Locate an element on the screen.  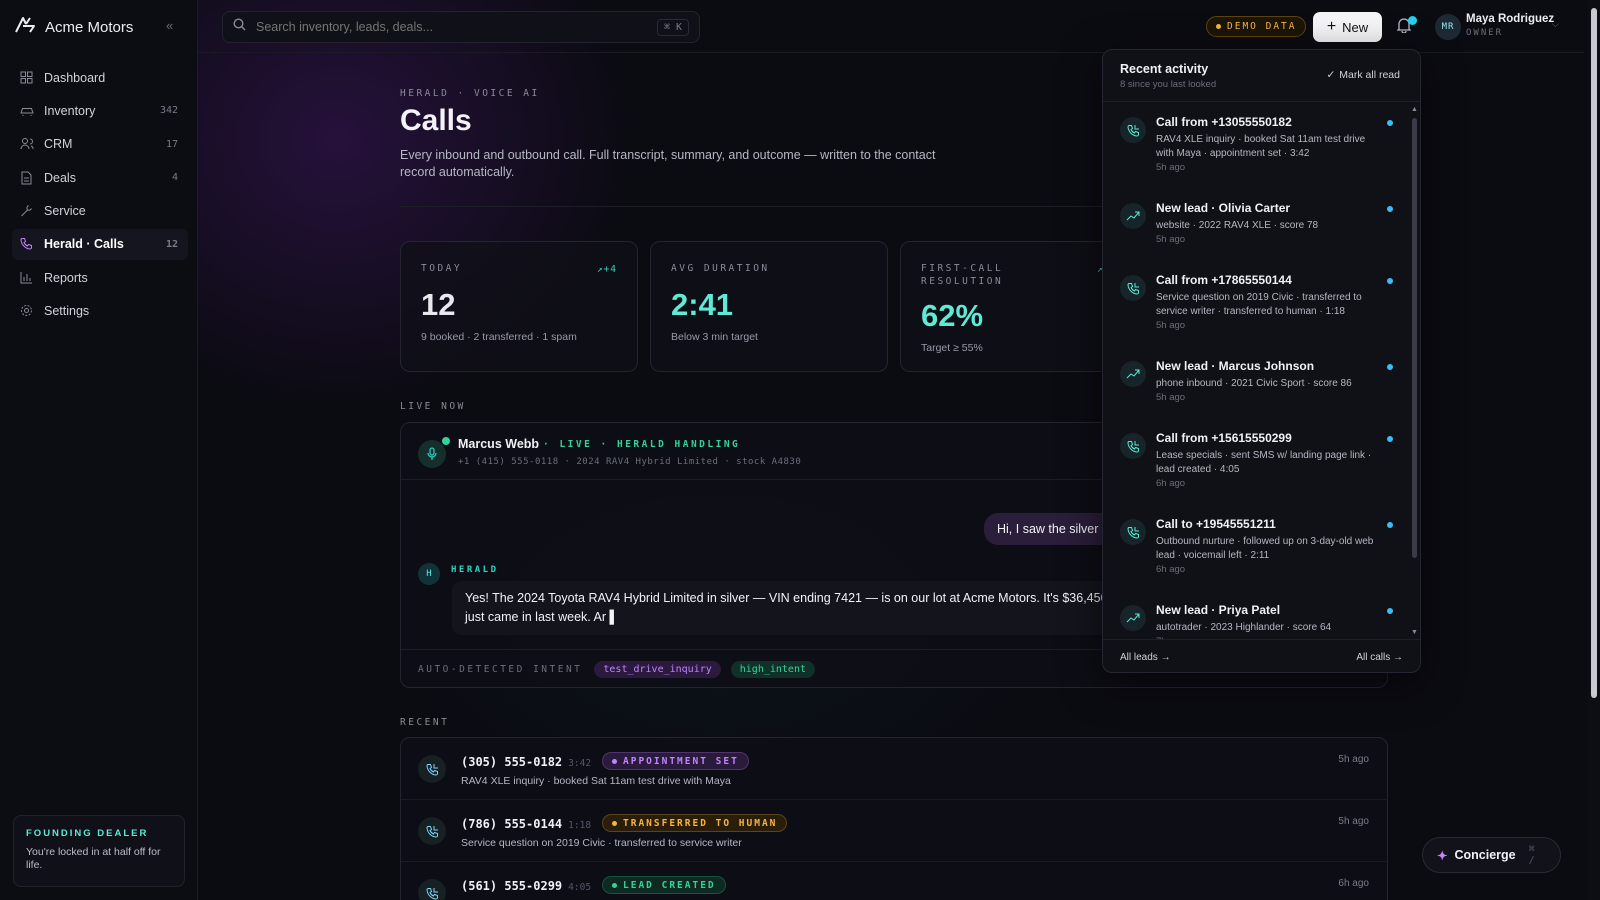
section-label-live: LIVE NOW is located at coordinates (433, 406).